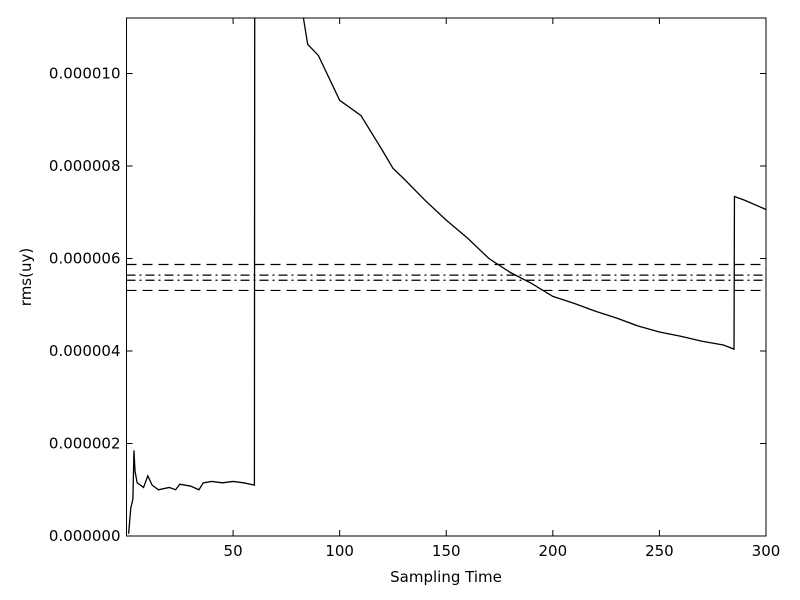  I want to click on y-tick-label: 0.000008, so click(85, 166).